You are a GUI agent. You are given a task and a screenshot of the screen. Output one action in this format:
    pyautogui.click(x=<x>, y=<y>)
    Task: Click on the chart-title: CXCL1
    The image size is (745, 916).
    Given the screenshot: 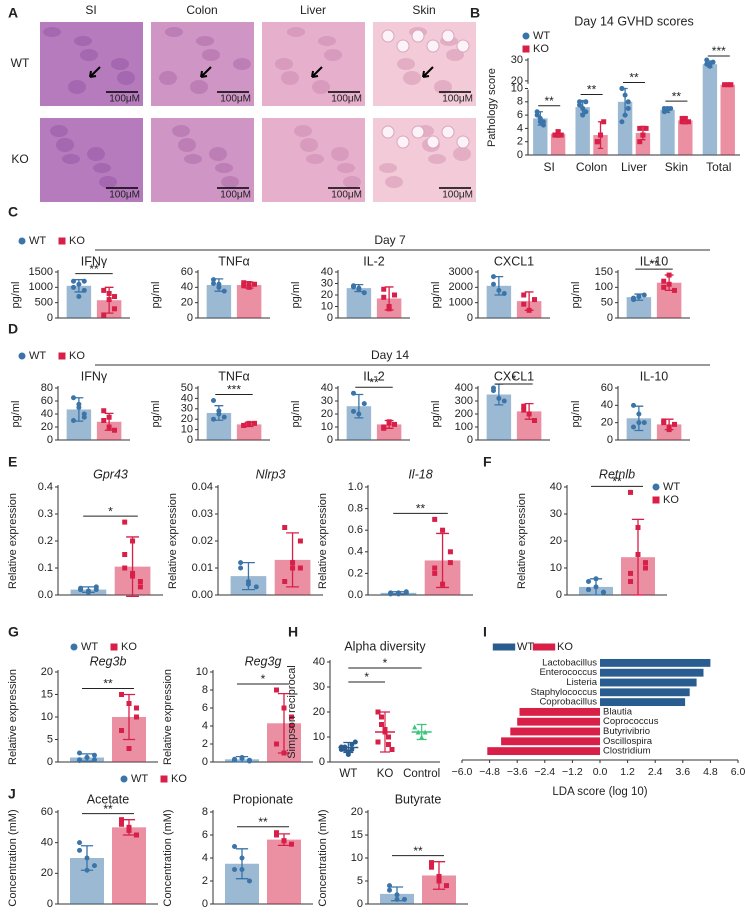 What is the action you would take?
    pyautogui.click(x=514, y=376)
    